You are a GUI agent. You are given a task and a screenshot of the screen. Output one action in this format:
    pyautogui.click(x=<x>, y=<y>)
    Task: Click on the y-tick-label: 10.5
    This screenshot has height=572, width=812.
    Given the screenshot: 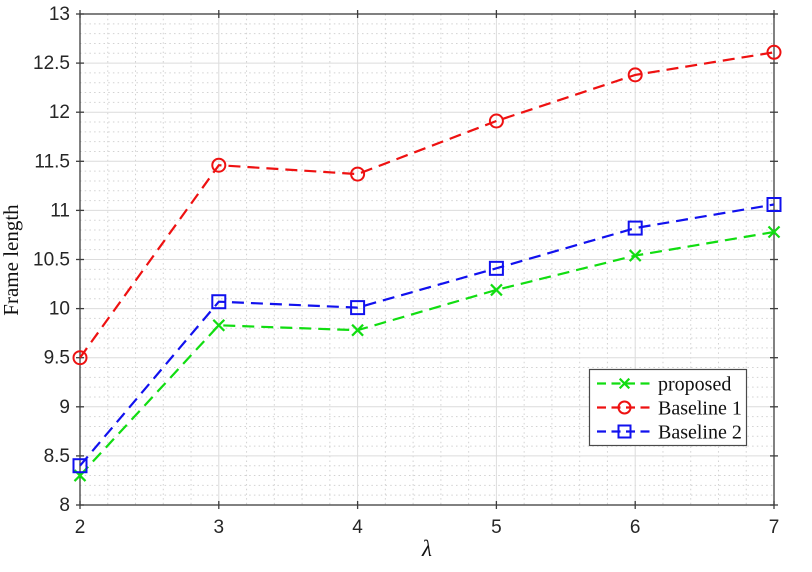 What is the action you would take?
    pyautogui.click(x=51, y=260)
    